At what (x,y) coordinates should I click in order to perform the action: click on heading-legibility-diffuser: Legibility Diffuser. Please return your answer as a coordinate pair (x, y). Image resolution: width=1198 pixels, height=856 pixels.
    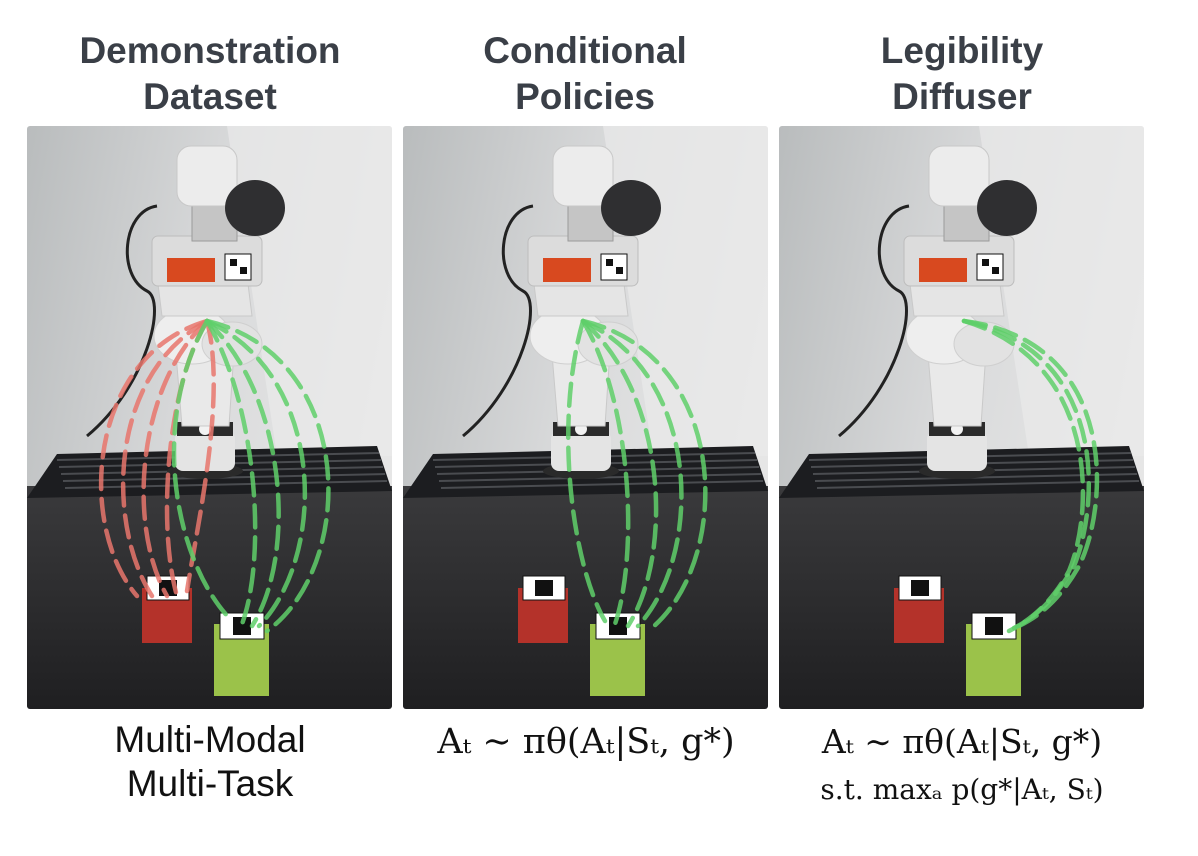
    Looking at the image, I should click on (962, 74).